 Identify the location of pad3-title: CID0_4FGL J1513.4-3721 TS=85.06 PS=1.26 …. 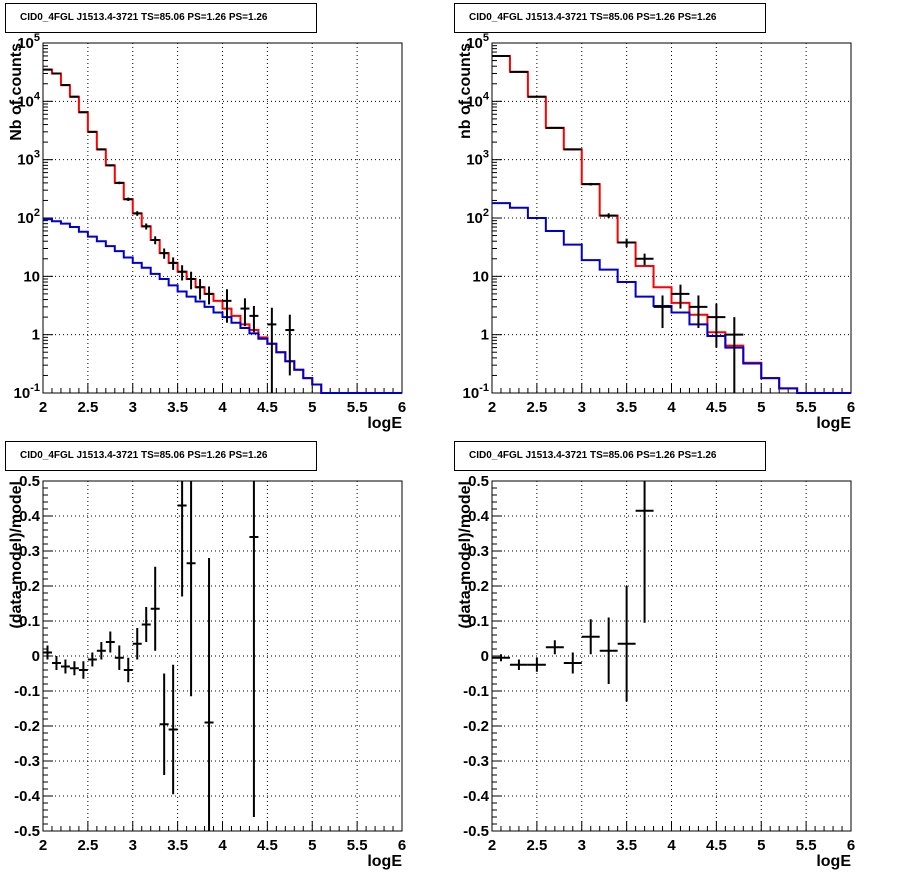
(161, 456).